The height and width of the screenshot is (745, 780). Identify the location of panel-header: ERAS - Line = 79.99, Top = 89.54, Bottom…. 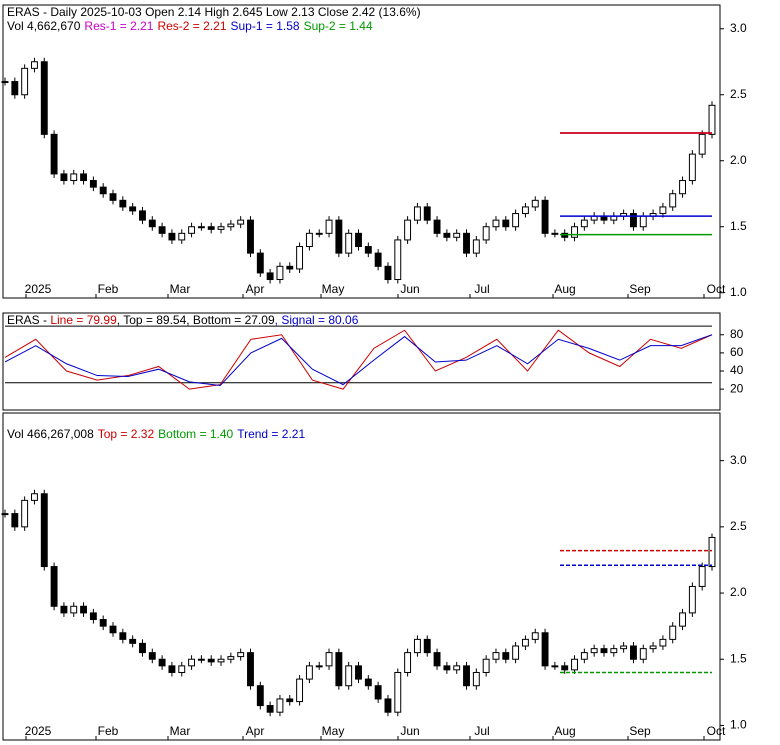
(183, 320).